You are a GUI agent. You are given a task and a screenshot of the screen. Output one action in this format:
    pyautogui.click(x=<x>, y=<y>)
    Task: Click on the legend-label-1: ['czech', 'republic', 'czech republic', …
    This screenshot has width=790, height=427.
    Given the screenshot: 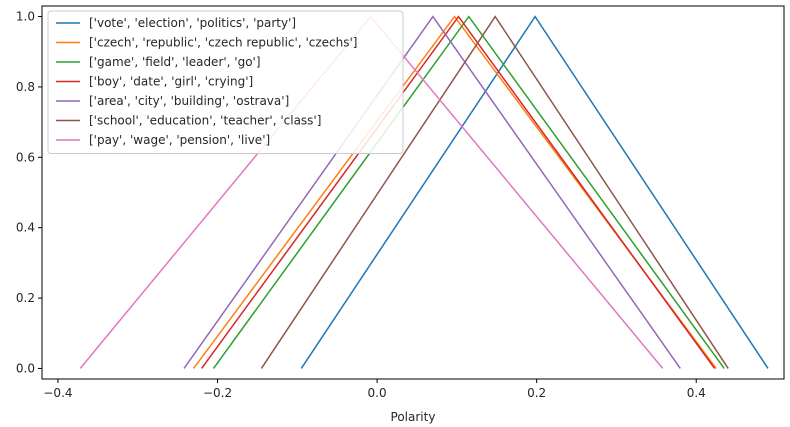 What is the action you would take?
    pyautogui.click(x=223, y=43)
    